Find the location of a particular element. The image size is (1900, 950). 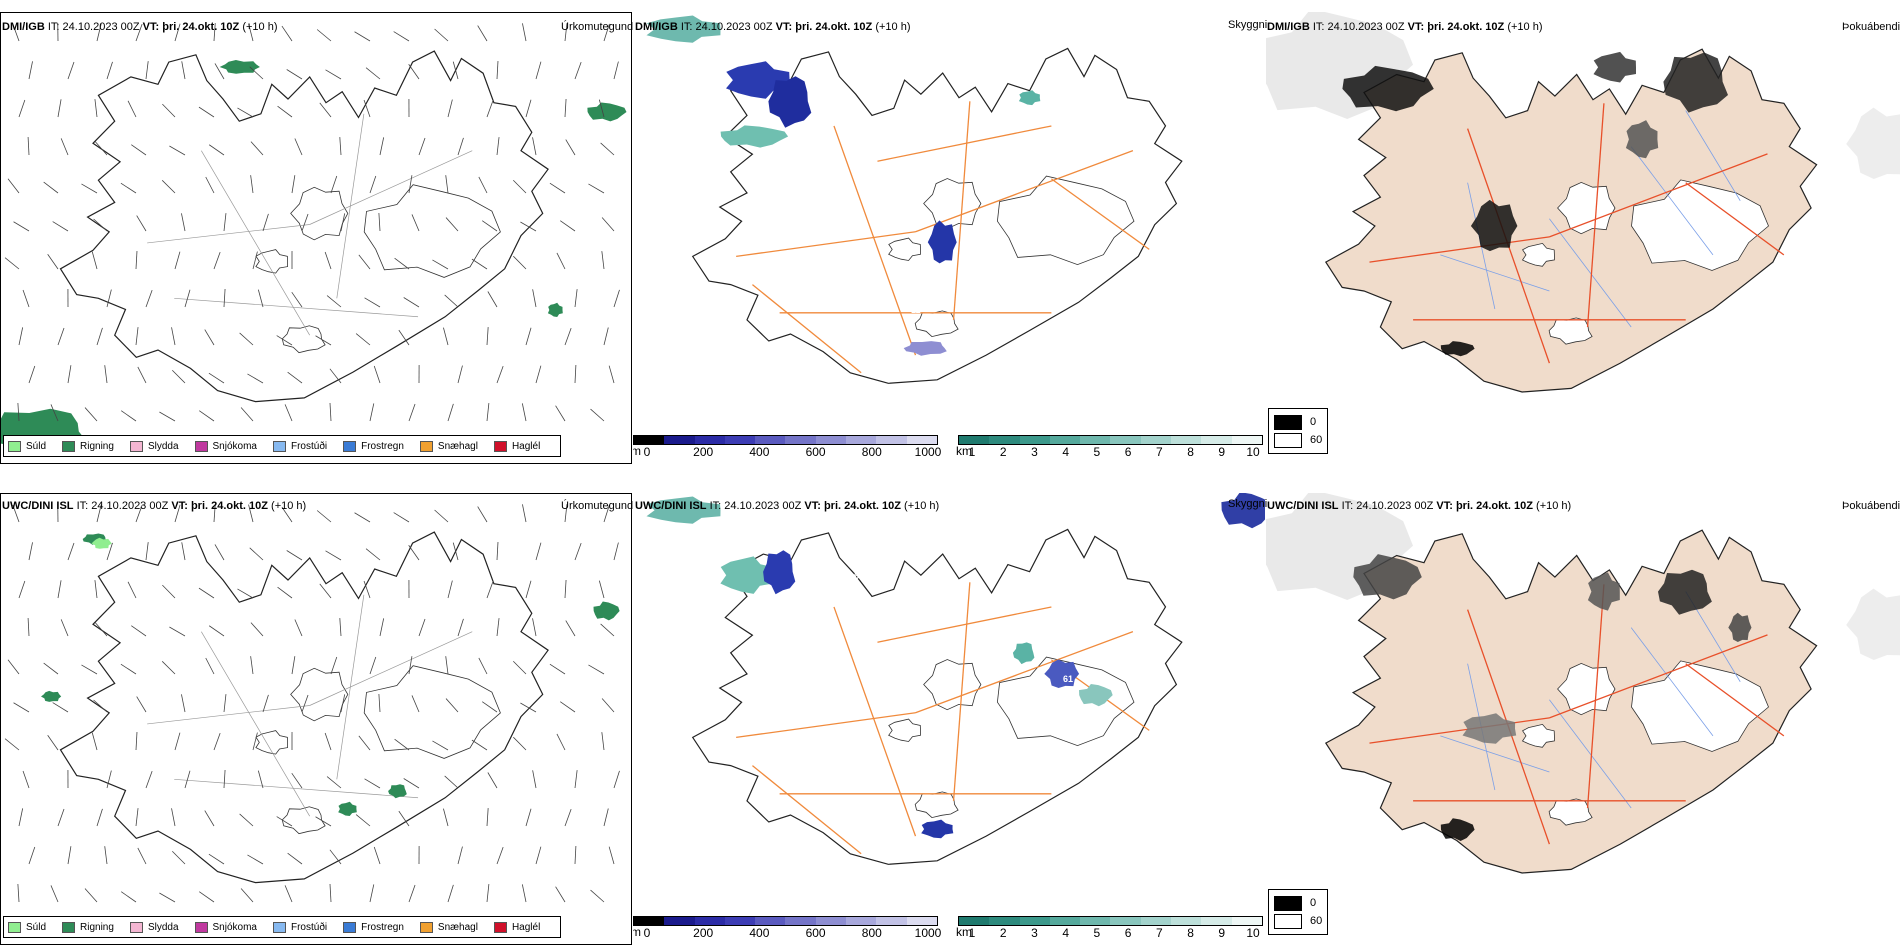

legend-item: Frostúði is located at coordinates (299, 927).